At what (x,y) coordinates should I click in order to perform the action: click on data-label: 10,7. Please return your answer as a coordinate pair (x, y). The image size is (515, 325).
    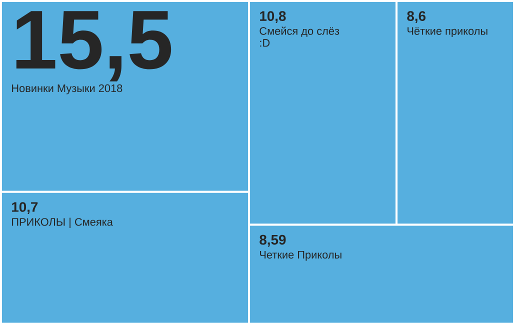
    Looking at the image, I should click on (25, 208).